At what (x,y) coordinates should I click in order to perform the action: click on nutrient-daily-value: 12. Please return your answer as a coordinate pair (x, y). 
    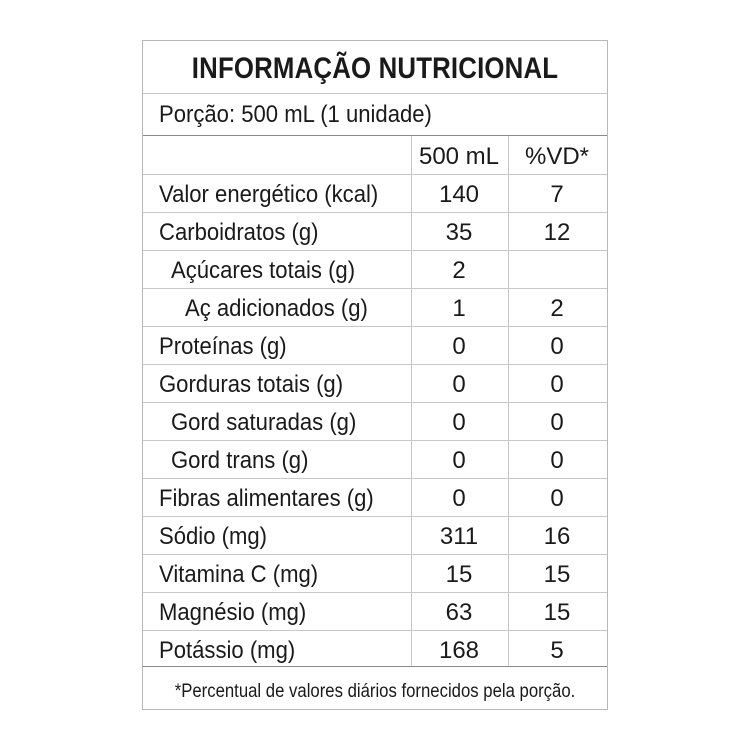
    Looking at the image, I should click on (557, 232).